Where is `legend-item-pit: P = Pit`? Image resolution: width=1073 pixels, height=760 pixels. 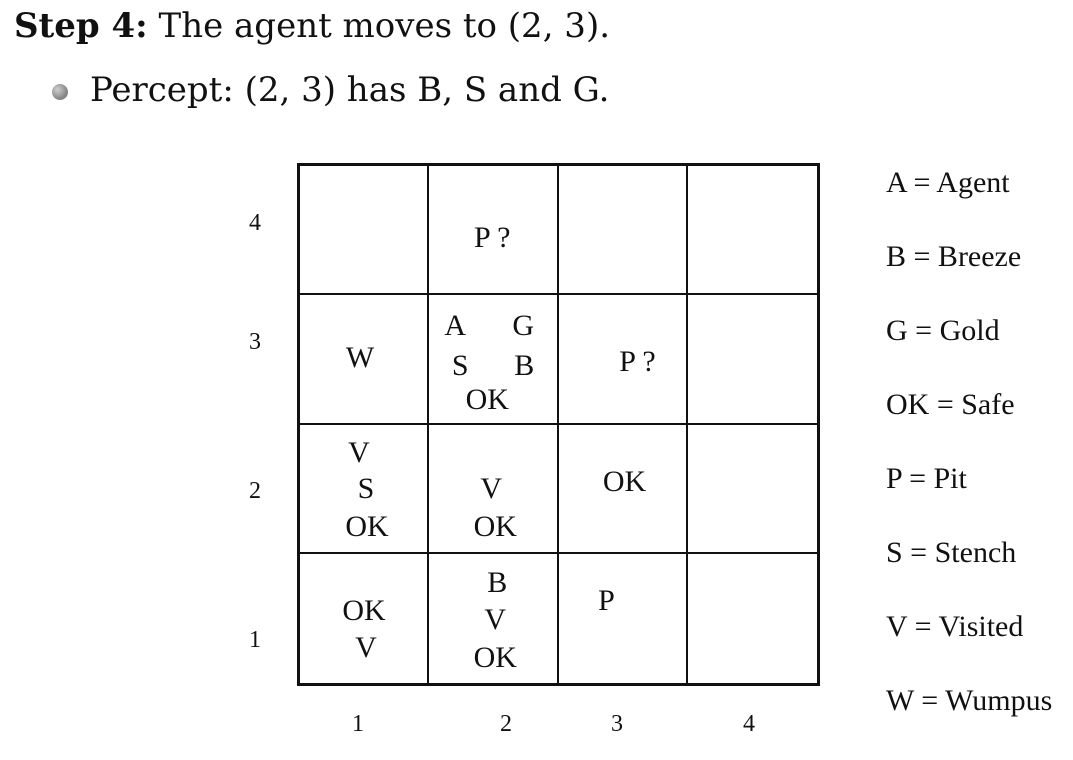
legend-item-pit: P = Pit is located at coordinates (926, 478).